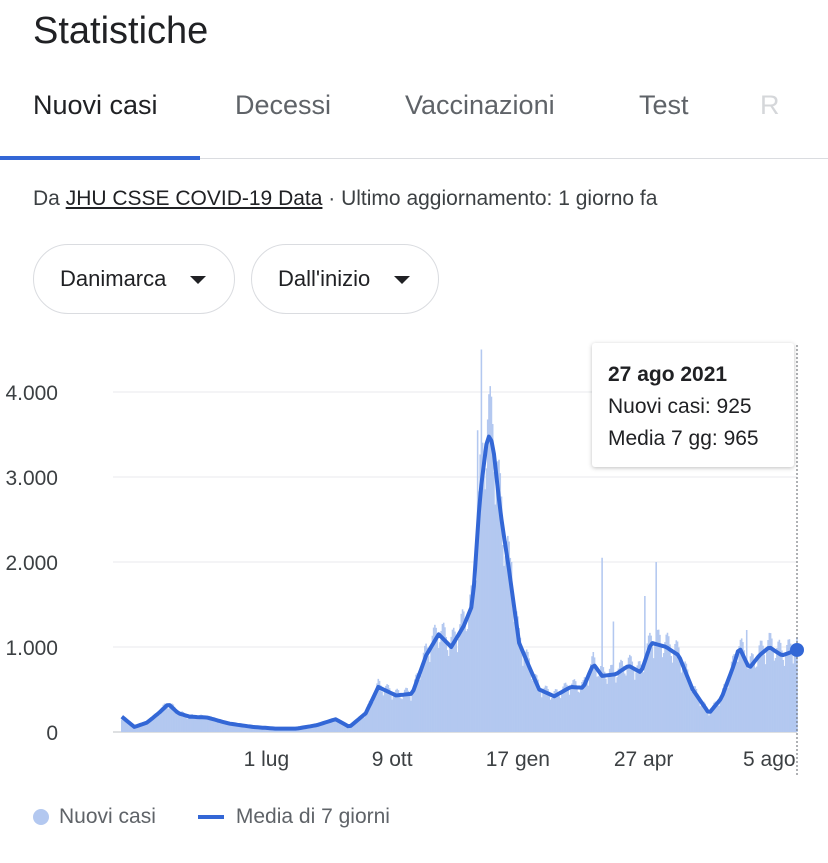 The height and width of the screenshot is (863, 828). I want to click on tab-test: Test, so click(664, 105).